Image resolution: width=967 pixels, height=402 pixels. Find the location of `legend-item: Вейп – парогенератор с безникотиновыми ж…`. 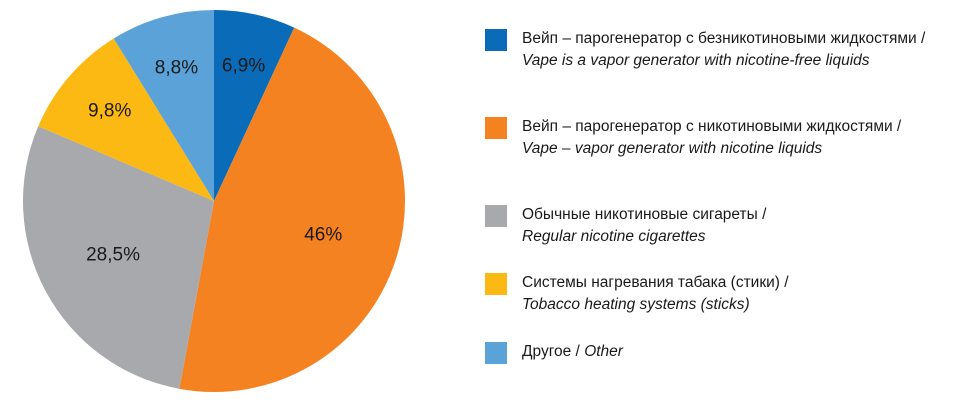

legend-item: Вейп – парогенератор с безникотиновыми ж… is located at coordinates (720, 50).